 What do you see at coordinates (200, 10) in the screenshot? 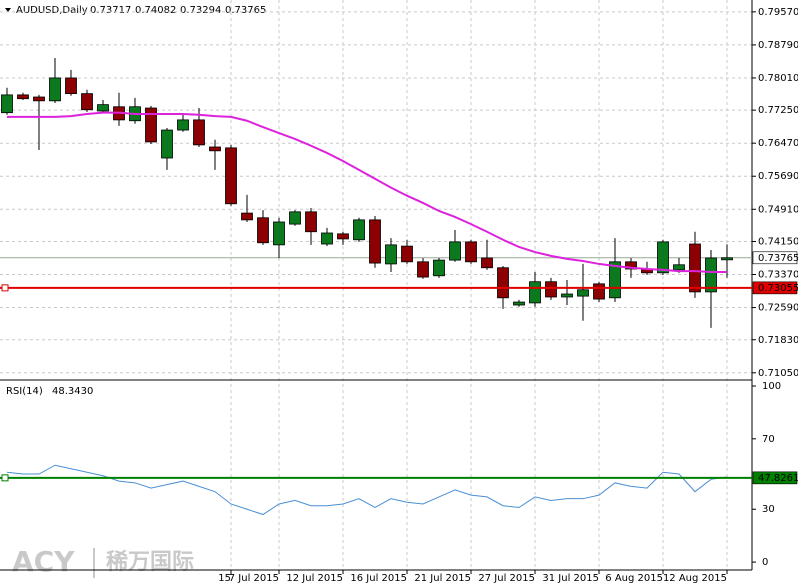
I see `ohlc-low: 0.73294` at bounding box center [200, 10].